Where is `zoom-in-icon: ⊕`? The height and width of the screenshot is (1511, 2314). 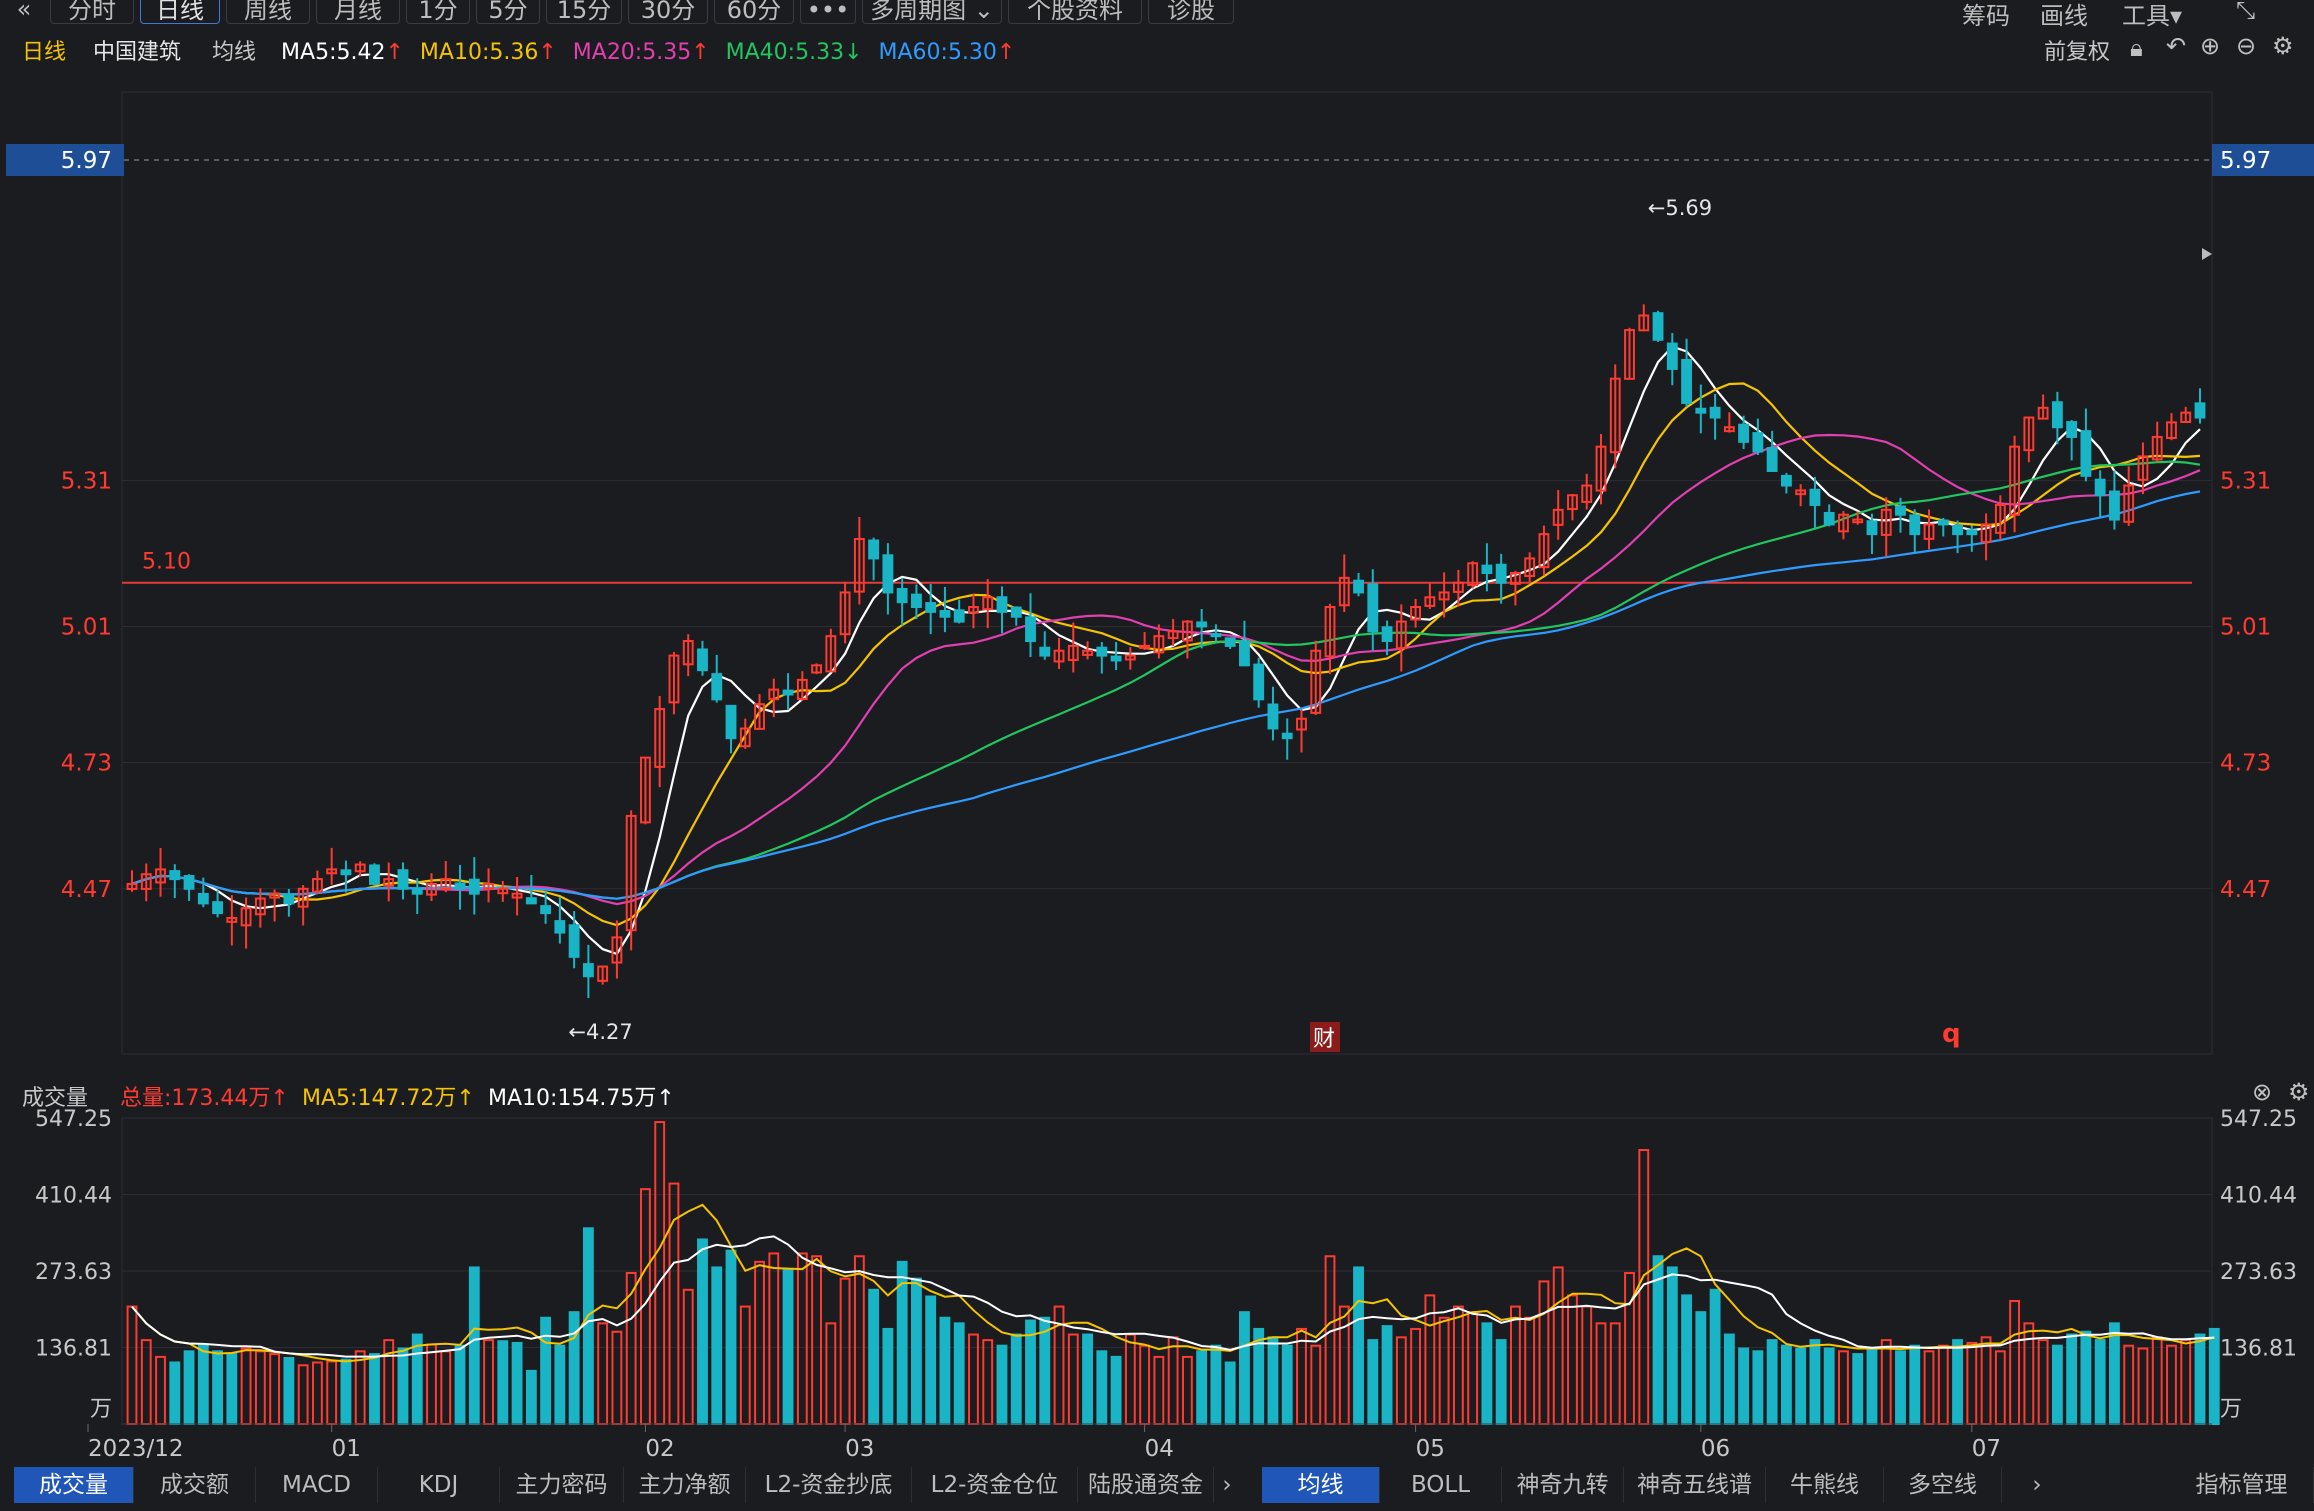
zoom-in-icon: ⊕ is located at coordinates (2210, 46).